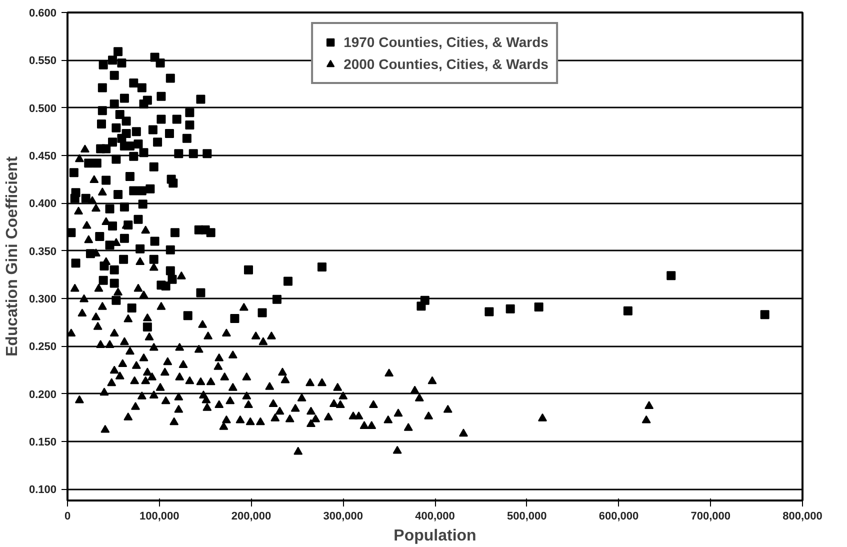 Image resolution: width=847 pixels, height=547 pixels. I want to click on x-tick-label: 600,000, so click(618, 516).